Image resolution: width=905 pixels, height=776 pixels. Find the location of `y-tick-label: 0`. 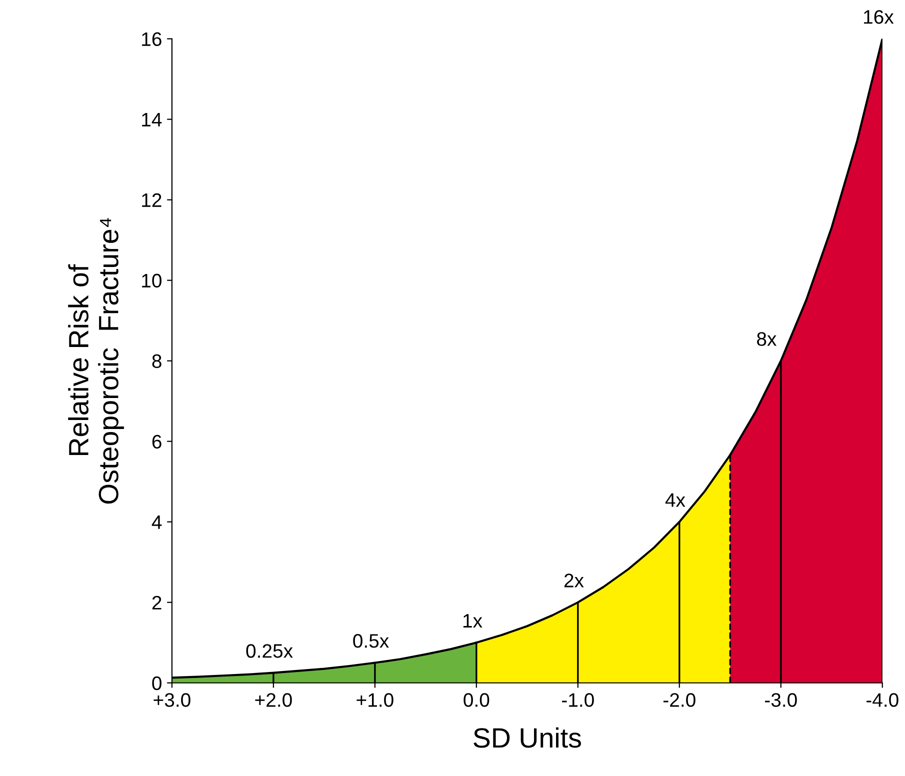

y-tick-label: 0 is located at coordinates (157, 683).